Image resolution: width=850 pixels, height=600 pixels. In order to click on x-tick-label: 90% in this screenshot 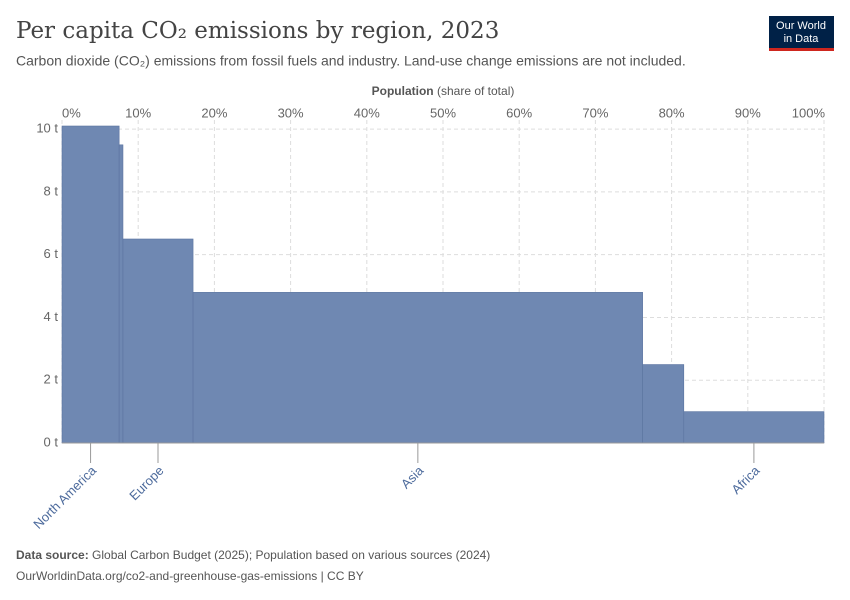, I will do `click(748, 112)`.